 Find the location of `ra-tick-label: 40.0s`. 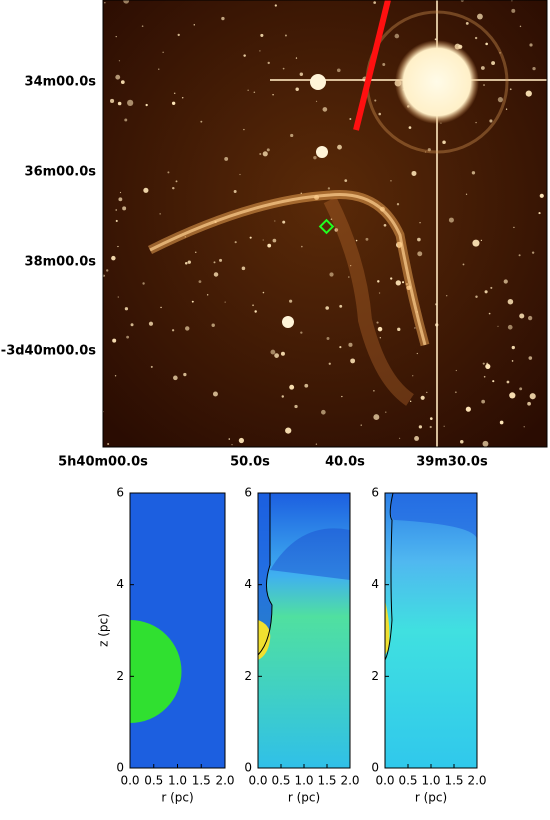

ra-tick-label: 40.0s is located at coordinates (345, 462).